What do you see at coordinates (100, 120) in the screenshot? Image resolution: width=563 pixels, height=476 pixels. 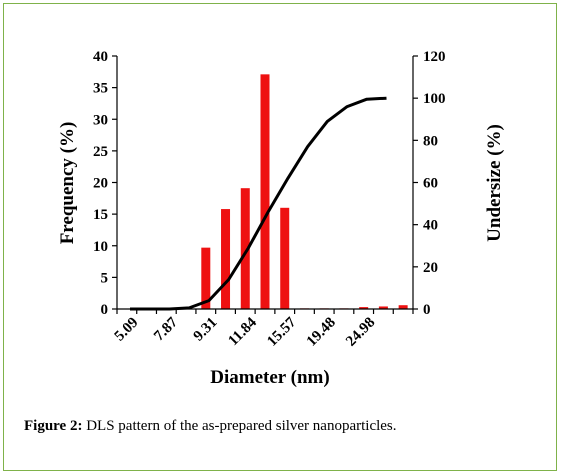 I see `y-left-tick-label: 30` at bounding box center [100, 120].